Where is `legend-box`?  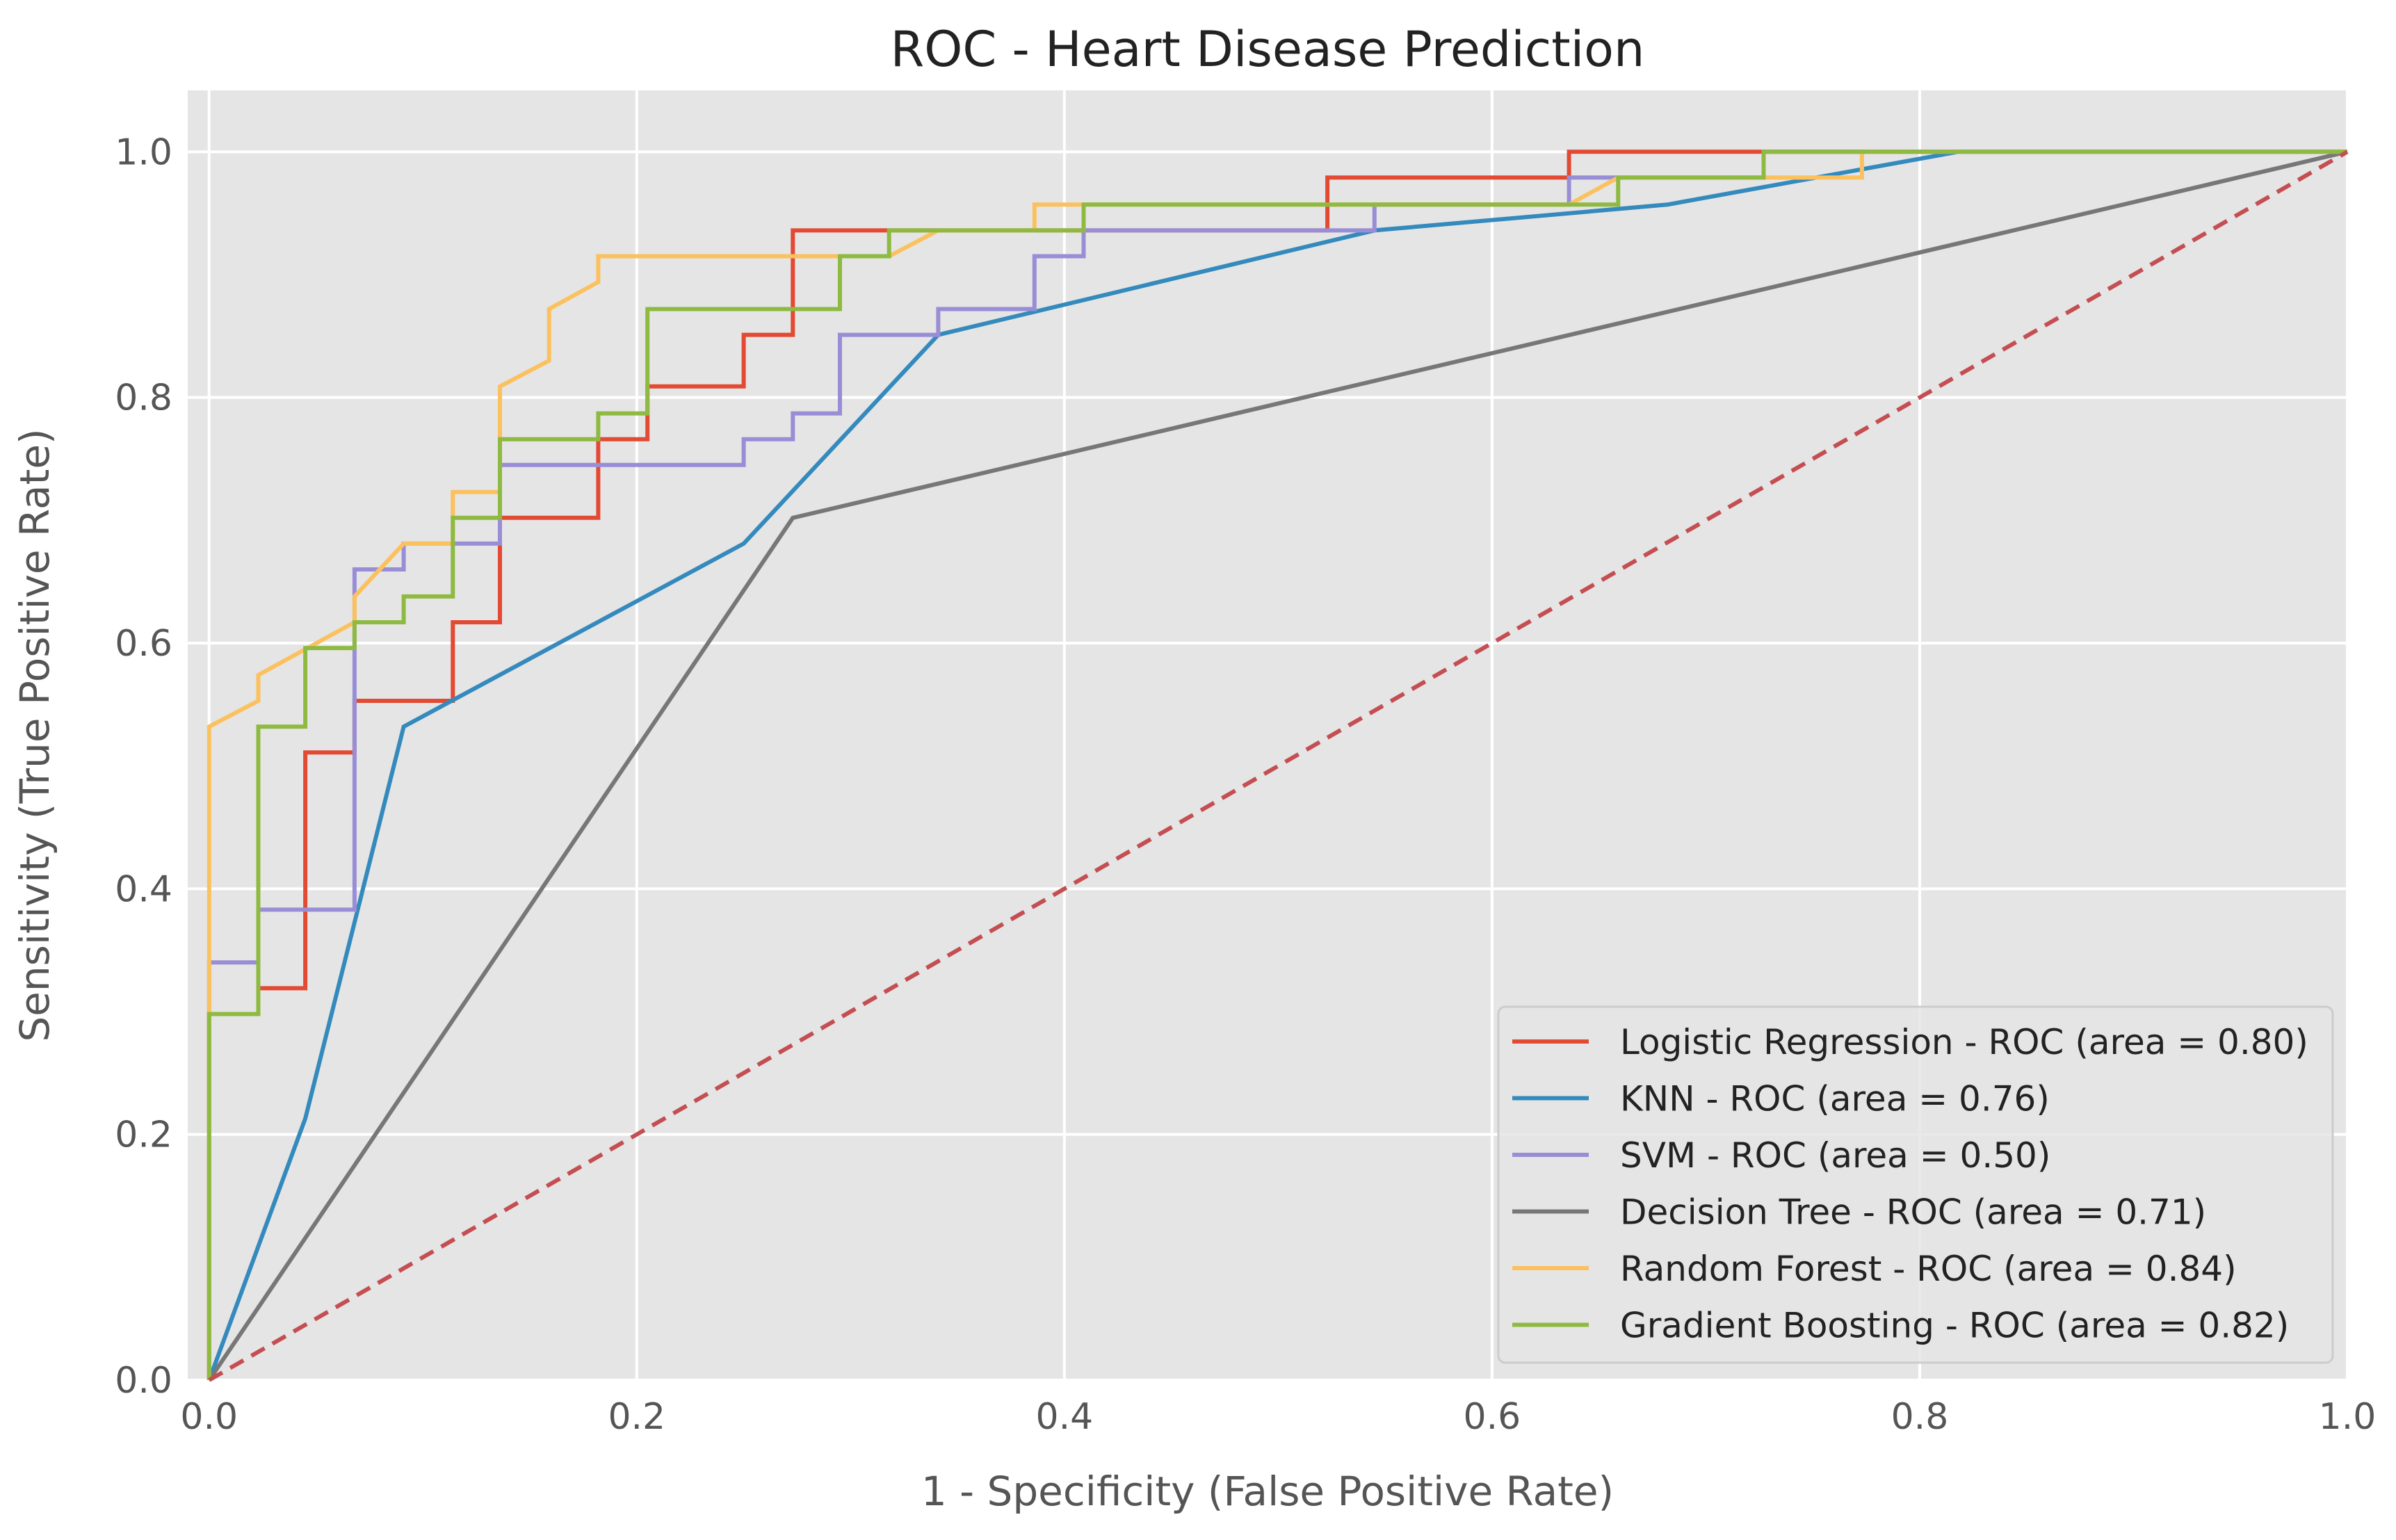 legend-box is located at coordinates (1915, 1184).